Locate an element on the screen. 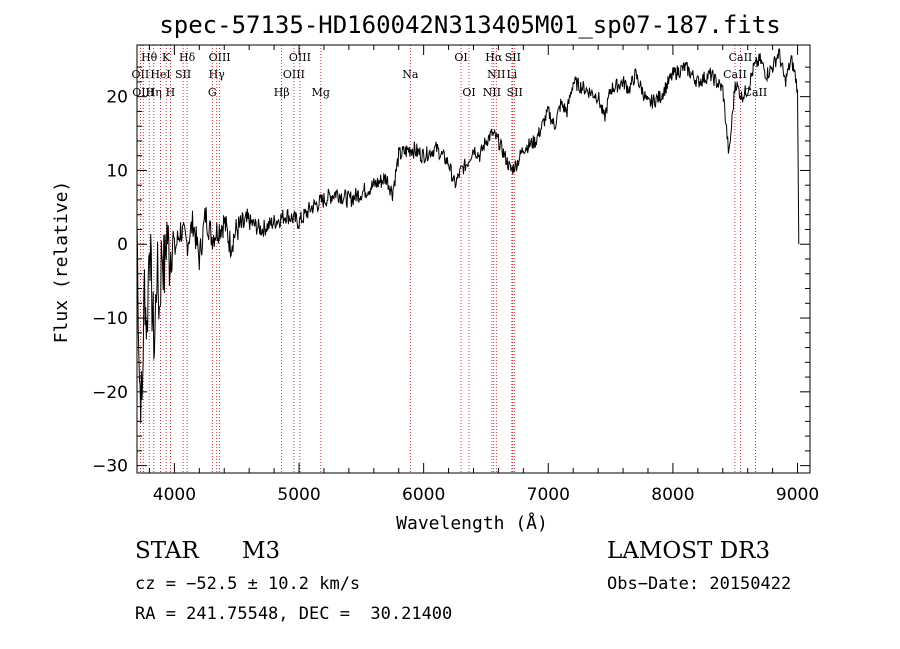 Image resolution: width=900 pixels, height=649 pixels. line-label-12: Hγ is located at coordinates (217, 74).